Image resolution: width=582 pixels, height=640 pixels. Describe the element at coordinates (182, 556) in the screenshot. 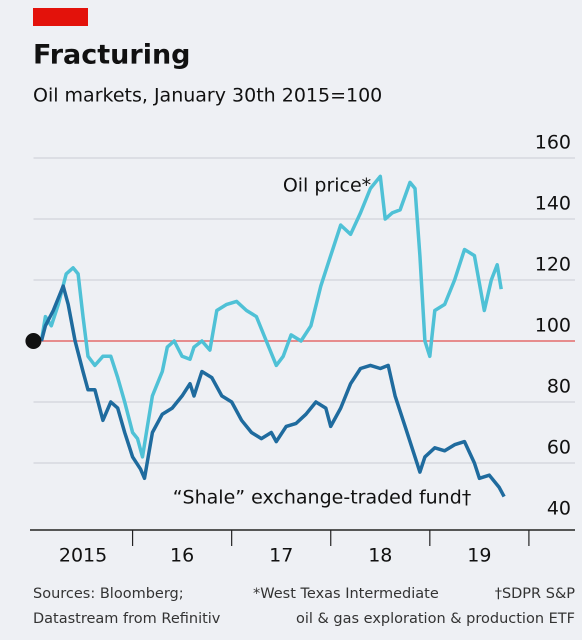

I see `x-tick-label: 16` at that location.